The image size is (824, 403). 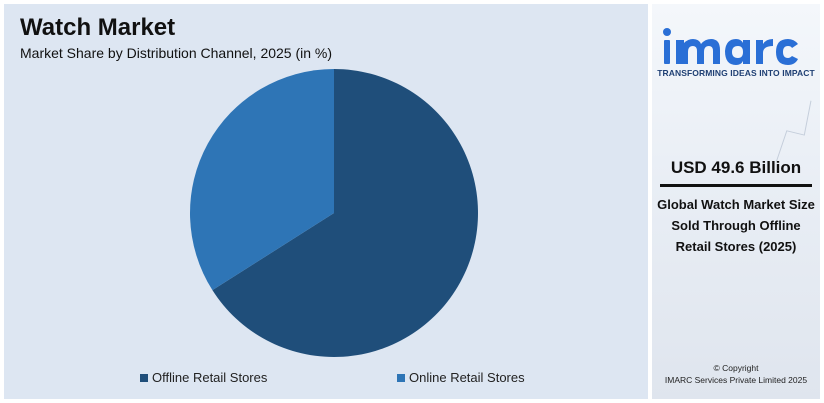 What do you see at coordinates (262, 180) in the screenshot?
I see `pie-slice-online` at bounding box center [262, 180].